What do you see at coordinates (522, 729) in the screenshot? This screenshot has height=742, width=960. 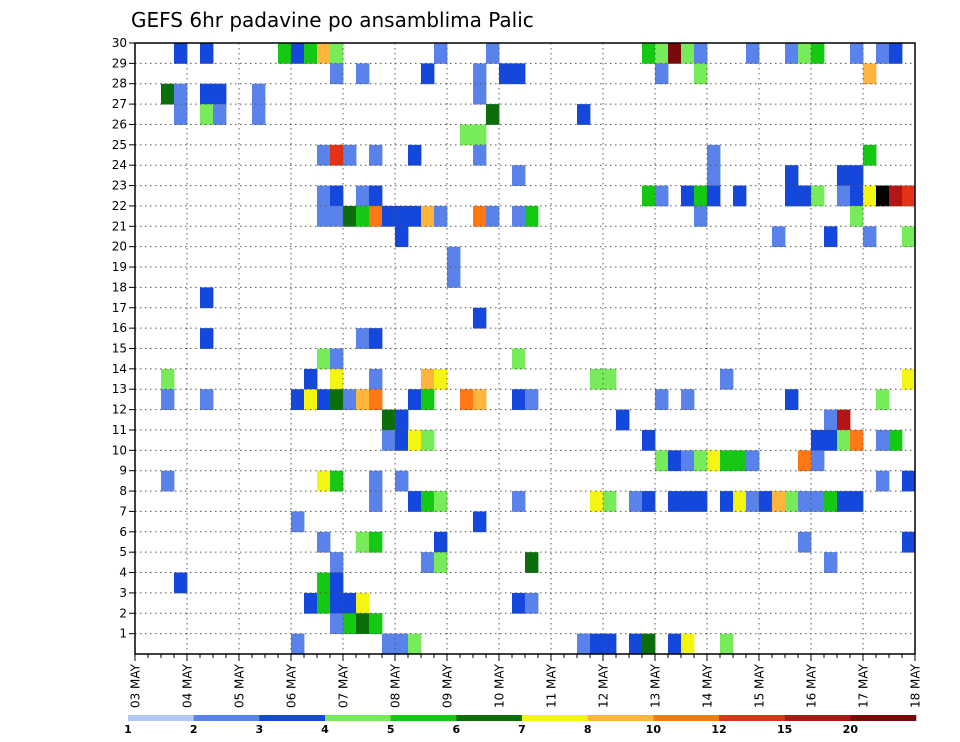 I see `legend-label: 7` at bounding box center [522, 729].